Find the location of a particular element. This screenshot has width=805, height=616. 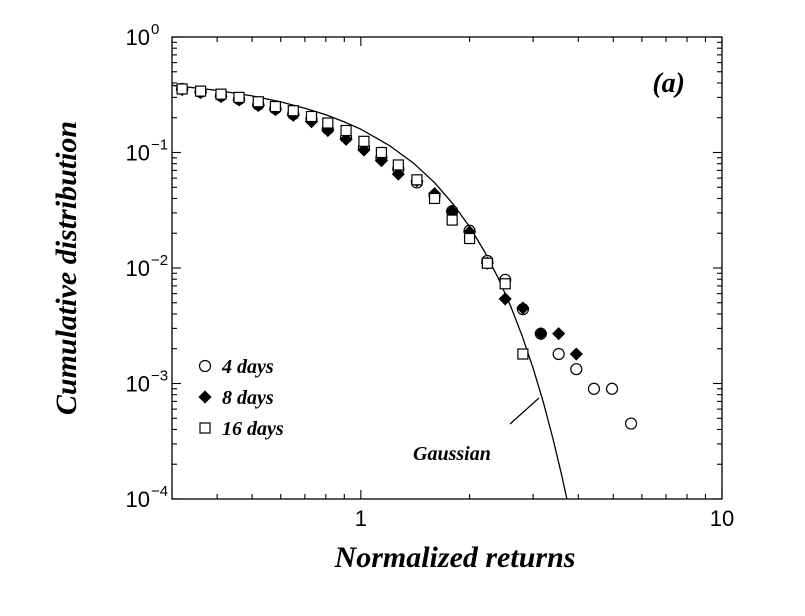

y-tick-label-exponent: −2 is located at coordinates (159, 260).